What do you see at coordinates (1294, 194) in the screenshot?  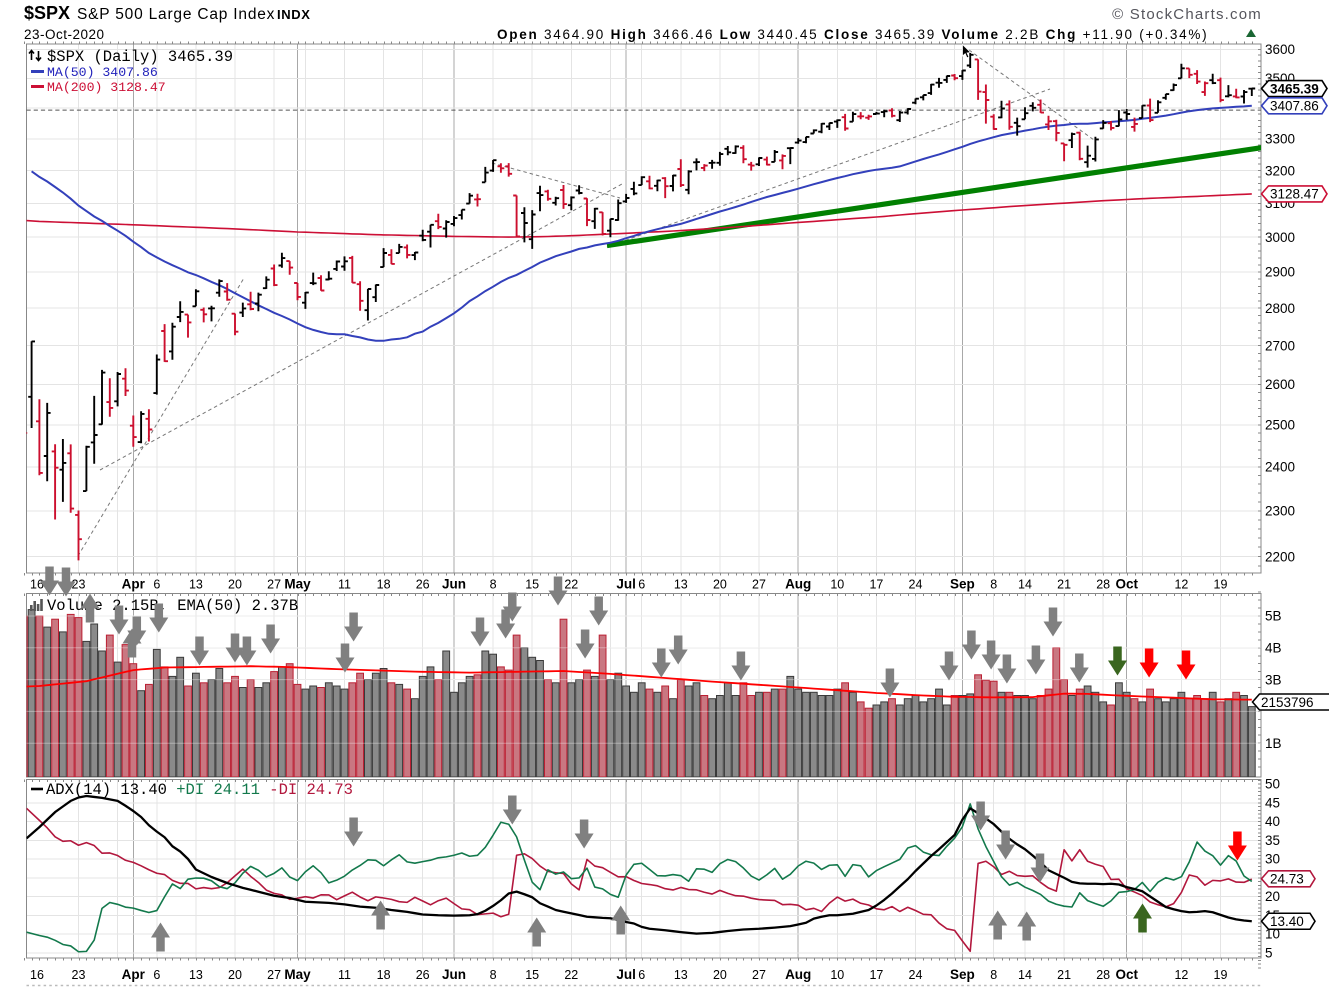 I see `svg-text: 3128.47` at bounding box center [1294, 194].